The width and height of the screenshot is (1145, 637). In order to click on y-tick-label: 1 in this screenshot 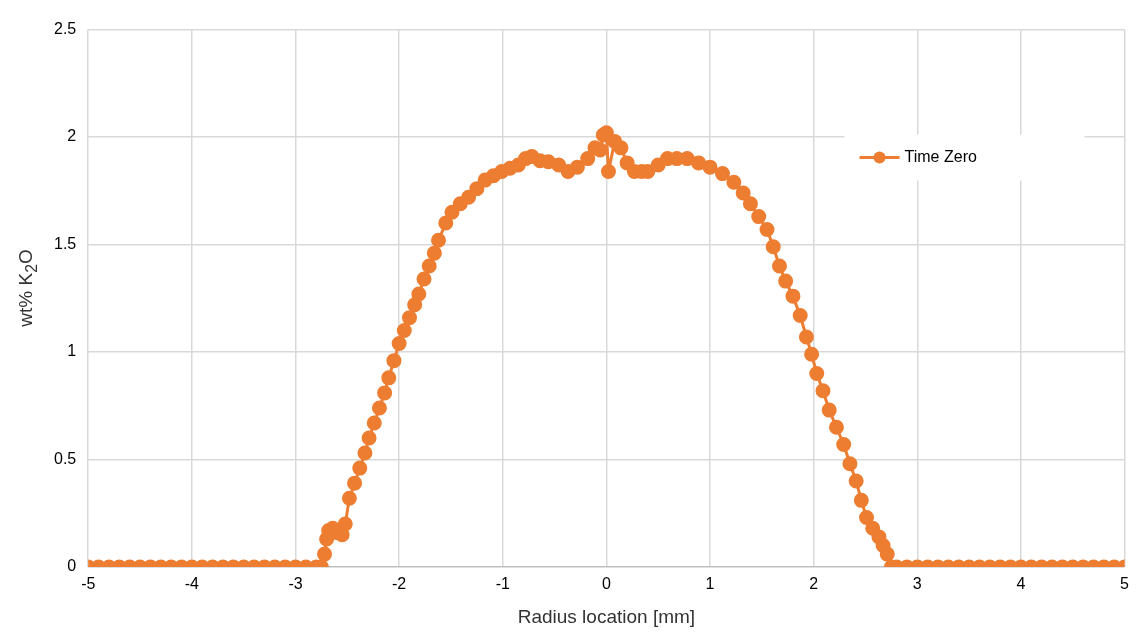, I will do `click(72, 351)`.